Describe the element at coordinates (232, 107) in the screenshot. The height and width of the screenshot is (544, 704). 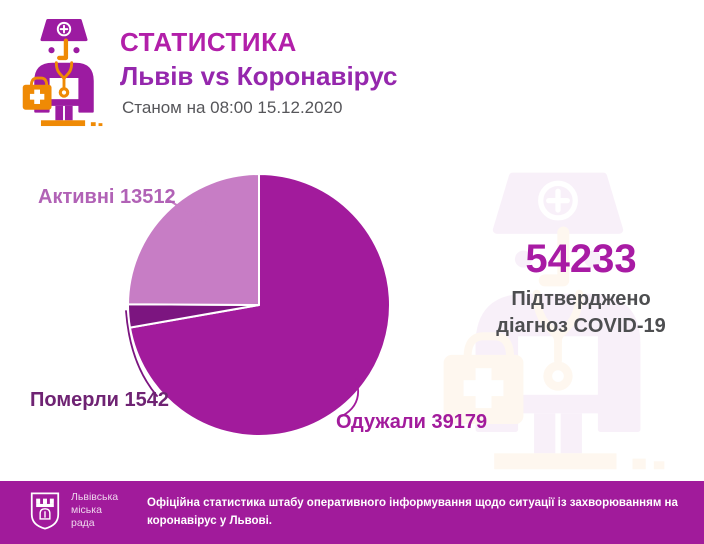
I see `timestamp: Станом на 08:00 15.12.2020` at that location.